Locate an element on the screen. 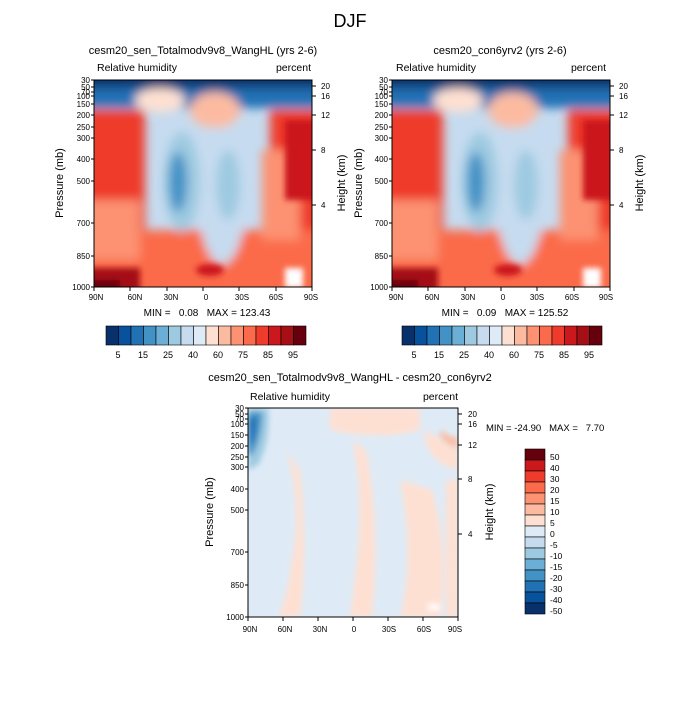 This screenshot has height=705, width=700. colorbar-label: 30 is located at coordinates (555, 479).